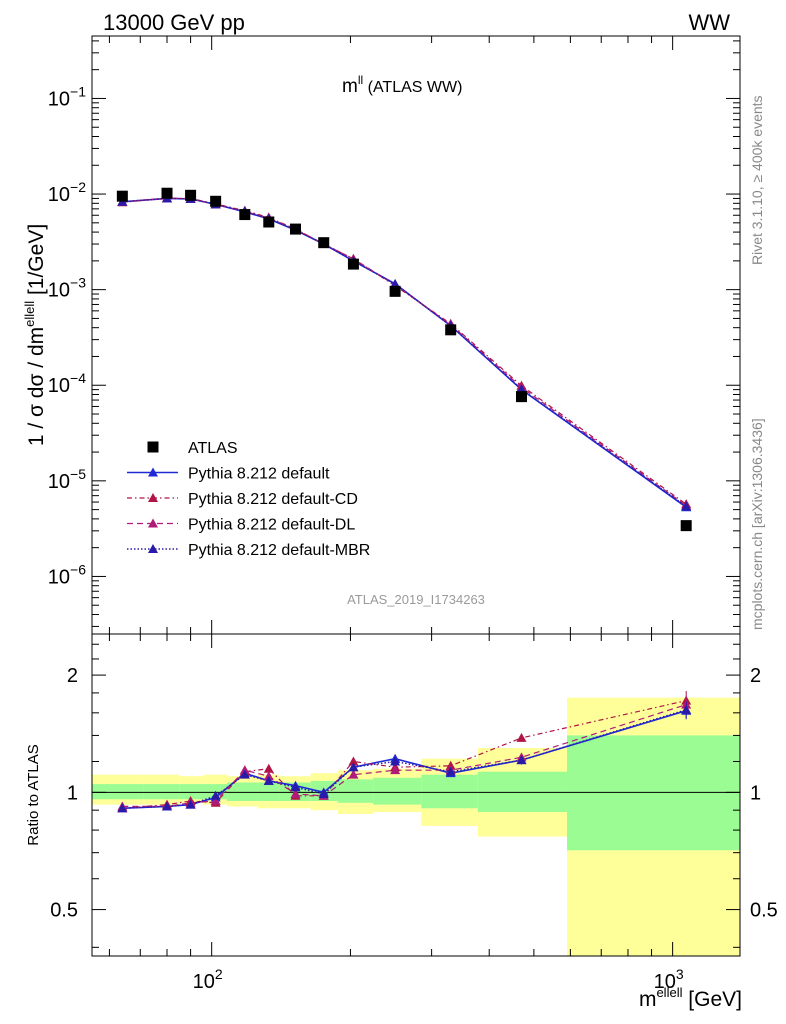 The image size is (786, 1024). I want to click on mcplots-label: mcplots.cern.ch [arXiv:1306.3436], so click(757, 524).